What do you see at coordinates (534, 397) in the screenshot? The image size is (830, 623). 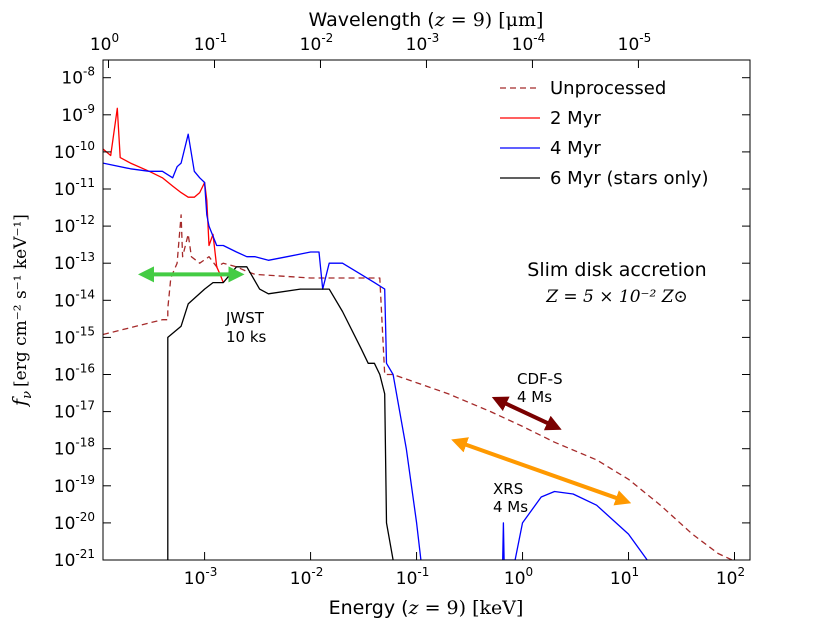 I see `cdfs-exposure-label: 4 Ms` at bounding box center [534, 397].